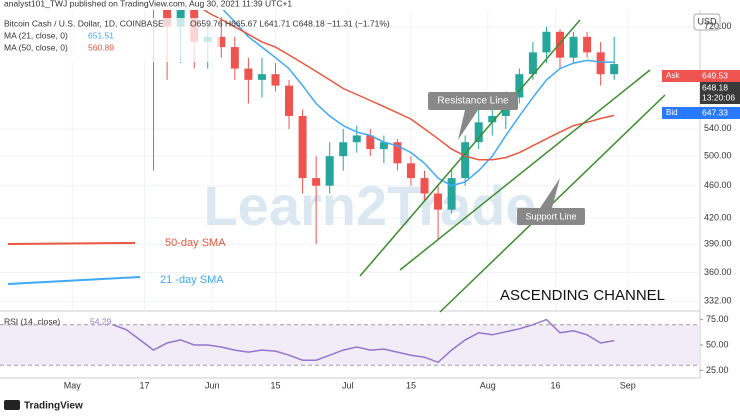 The width and height of the screenshot is (740, 416). What do you see at coordinates (192, 280) in the screenshot?
I see `sma21-label: 21 -day SMA` at bounding box center [192, 280].